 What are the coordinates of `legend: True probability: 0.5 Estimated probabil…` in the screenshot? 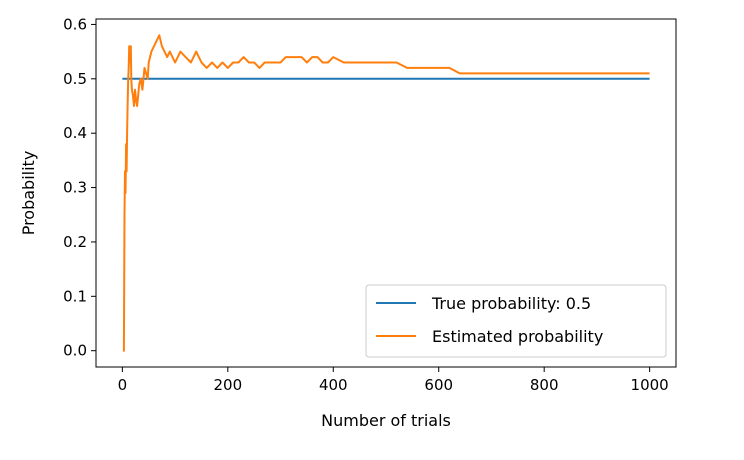 It's located at (516, 321).